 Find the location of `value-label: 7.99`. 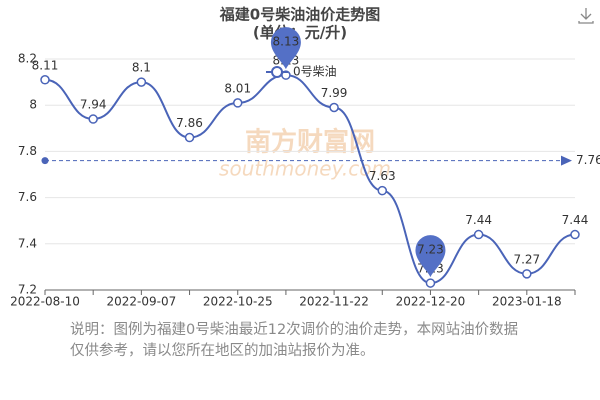

value-label: 7.99 is located at coordinates (334, 93).